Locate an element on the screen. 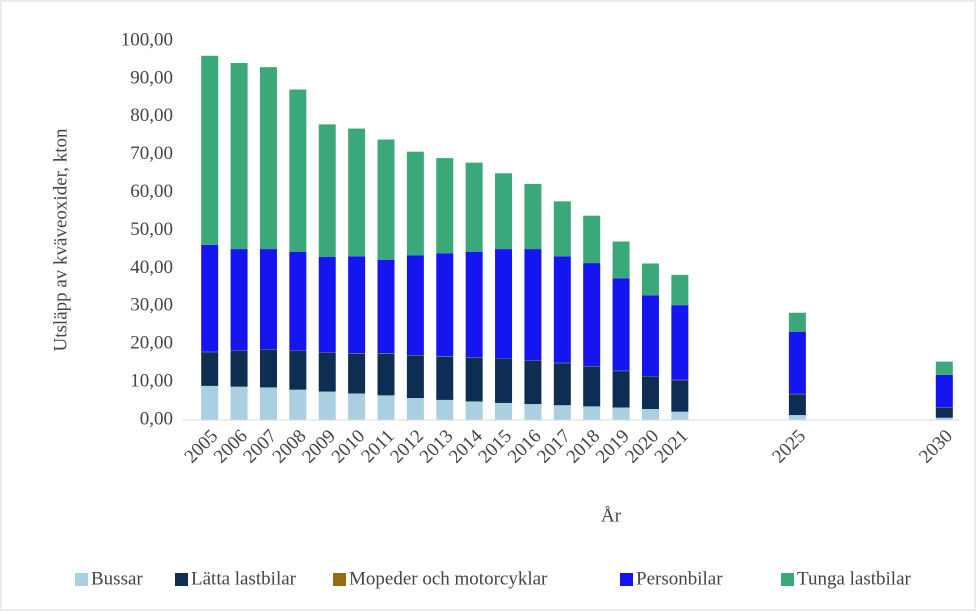 This screenshot has width=977, height=612. y-tick-label: 50,00 is located at coordinates (151, 229).